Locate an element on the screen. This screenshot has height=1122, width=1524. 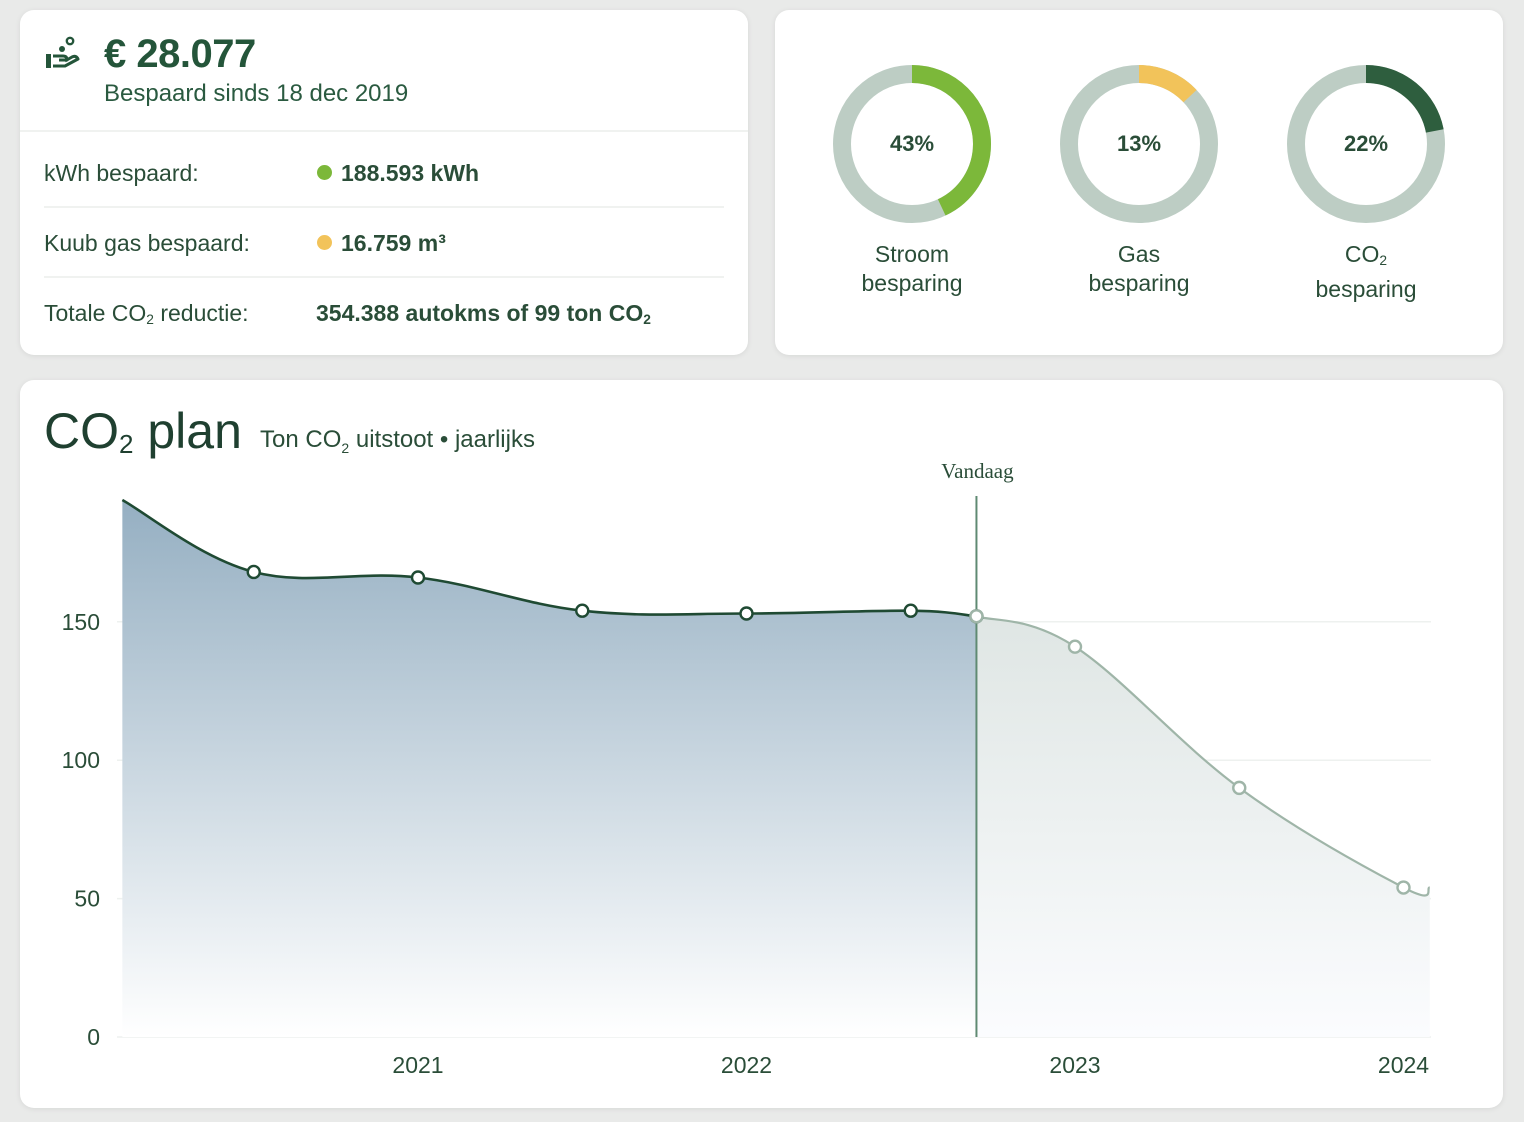
gas-pct: 13% is located at coordinates (1139, 143).